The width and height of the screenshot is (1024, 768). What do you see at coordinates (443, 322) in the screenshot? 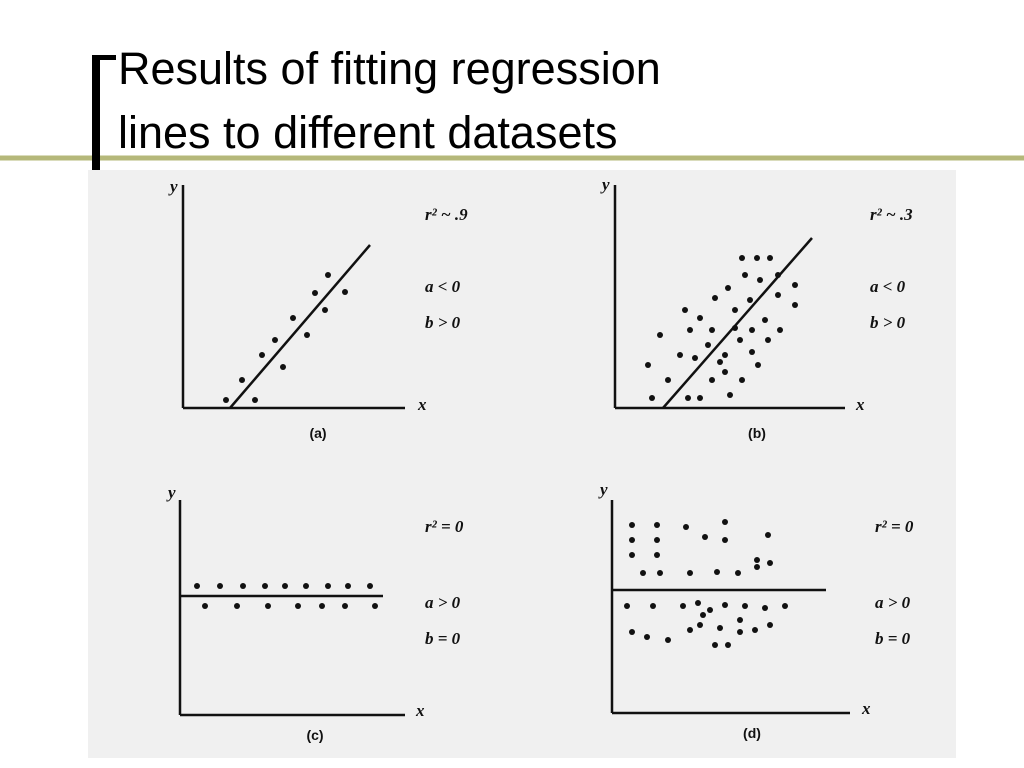
I see `annotation: b > 0` at bounding box center [443, 322].